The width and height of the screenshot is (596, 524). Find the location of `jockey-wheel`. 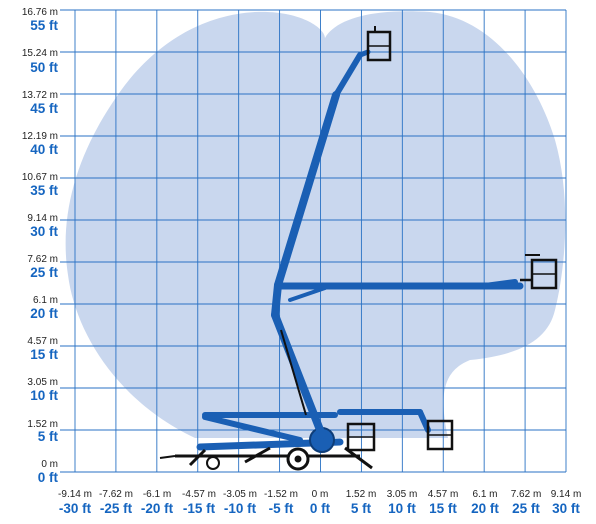

jockey-wheel is located at coordinates (213, 463).